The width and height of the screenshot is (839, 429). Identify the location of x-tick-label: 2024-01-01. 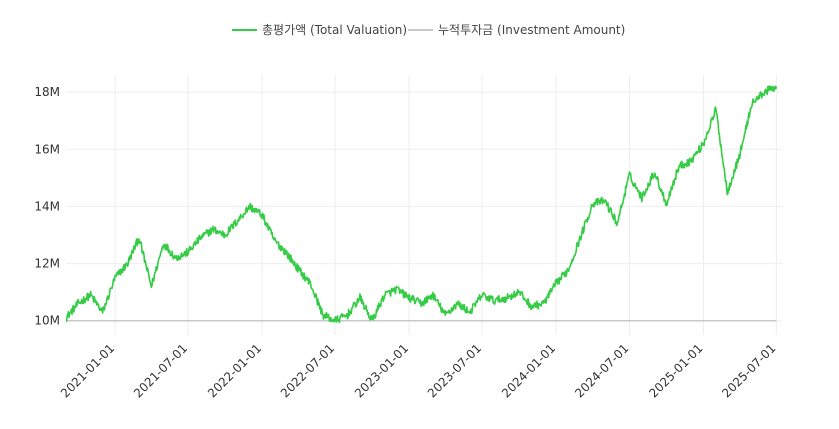
(528, 370).